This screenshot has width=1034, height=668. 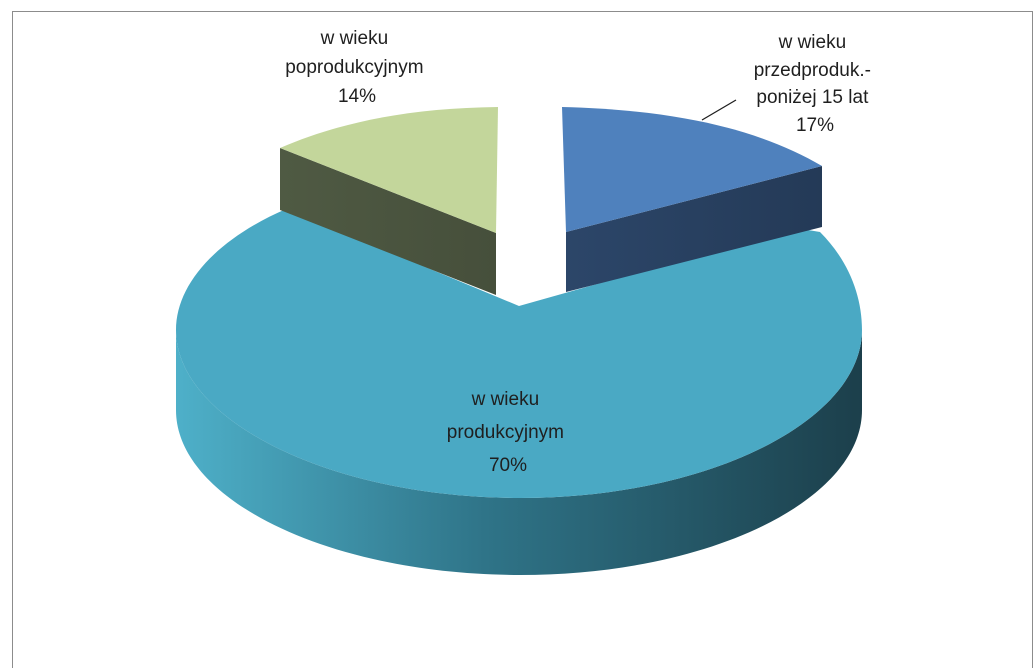 I want to click on data-label-przedprodukcyjny: w wieku przedproduk.- poniżej 15 lat 17%, so click(x=815, y=84).